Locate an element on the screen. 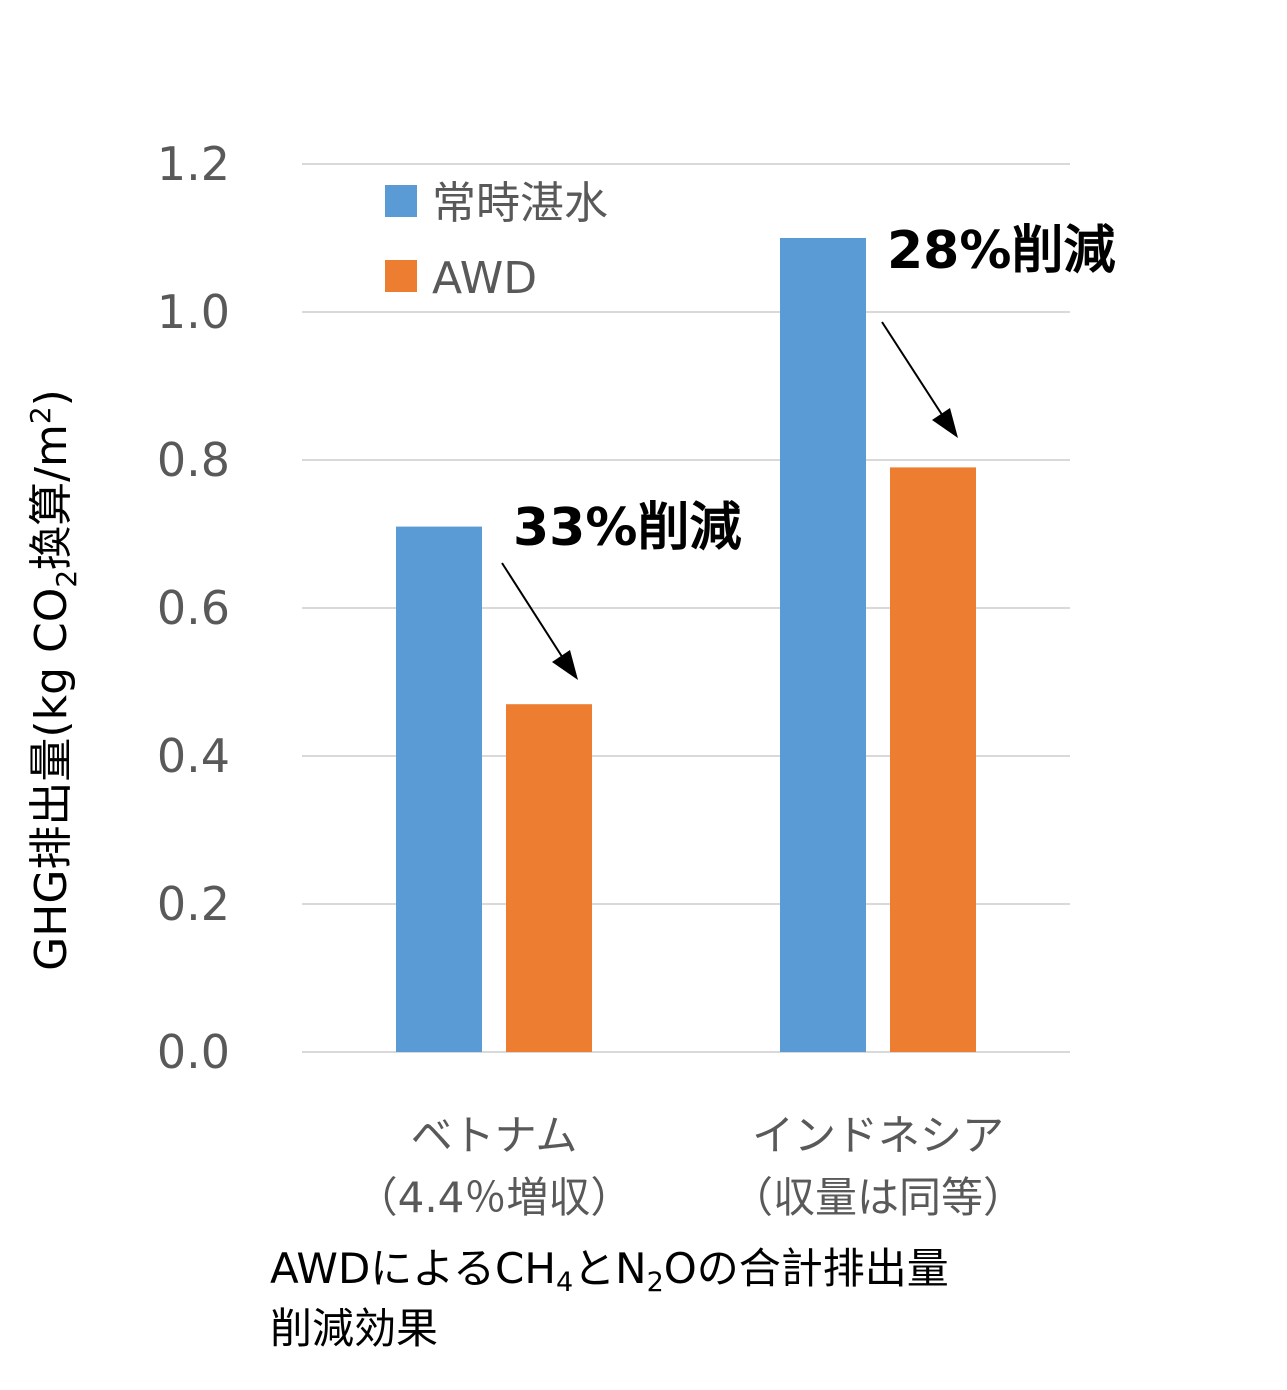  caption-text-b: とN is located at coordinates (609, 1268).